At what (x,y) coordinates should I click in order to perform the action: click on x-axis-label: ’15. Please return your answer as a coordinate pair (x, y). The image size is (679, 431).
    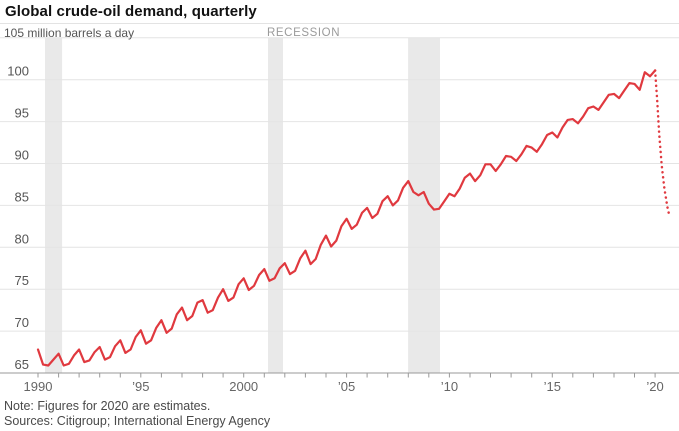
    Looking at the image, I should click on (552, 386).